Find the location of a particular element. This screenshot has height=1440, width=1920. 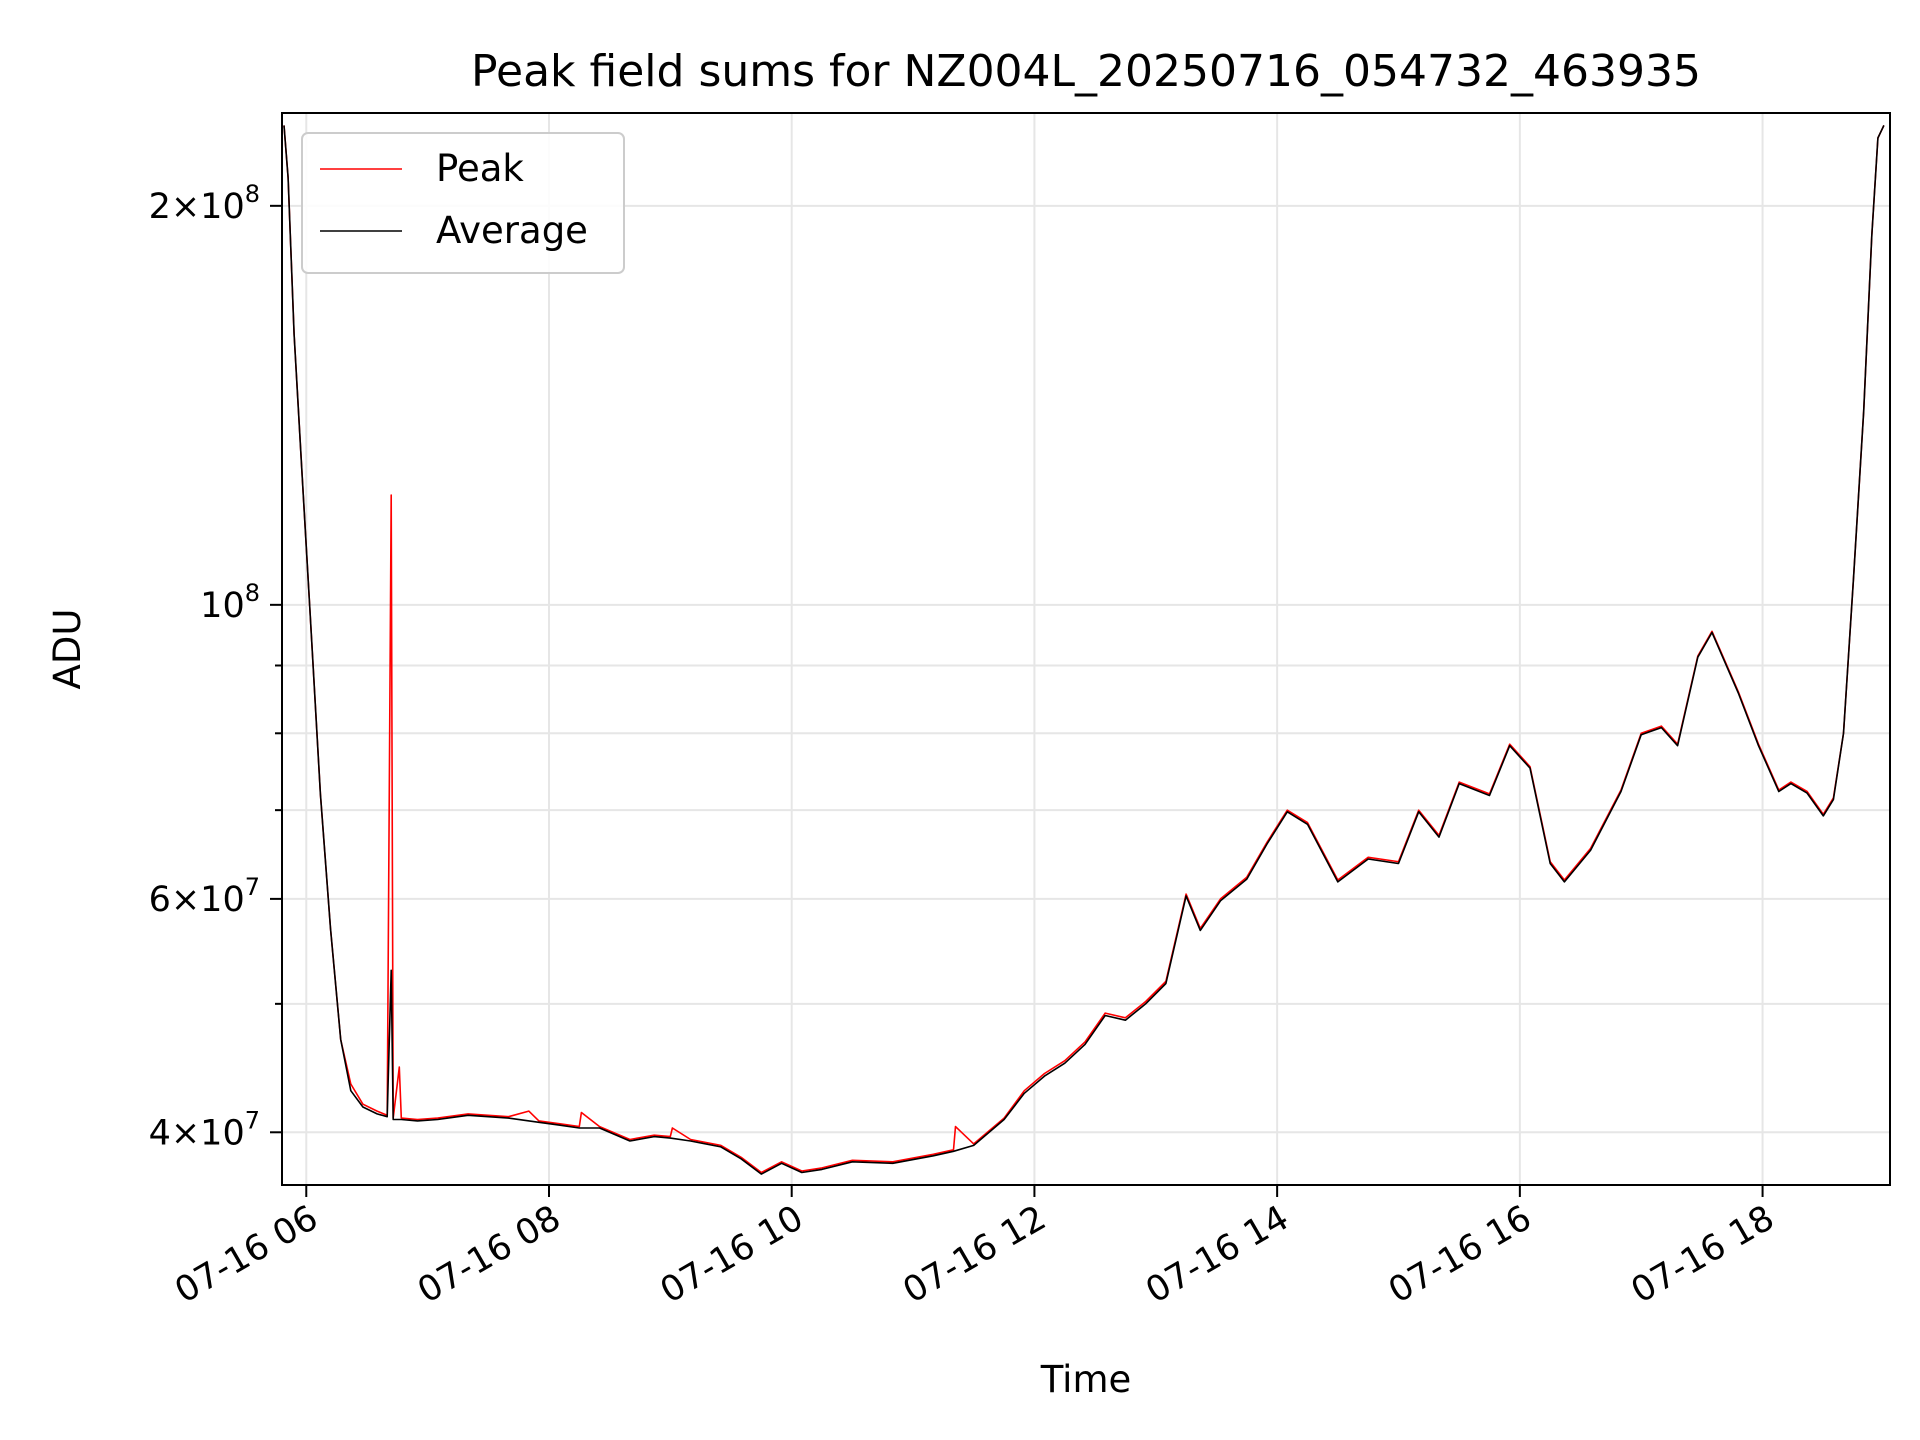

x-tick-label: 07-16 14 is located at coordinates (1217, 1254).